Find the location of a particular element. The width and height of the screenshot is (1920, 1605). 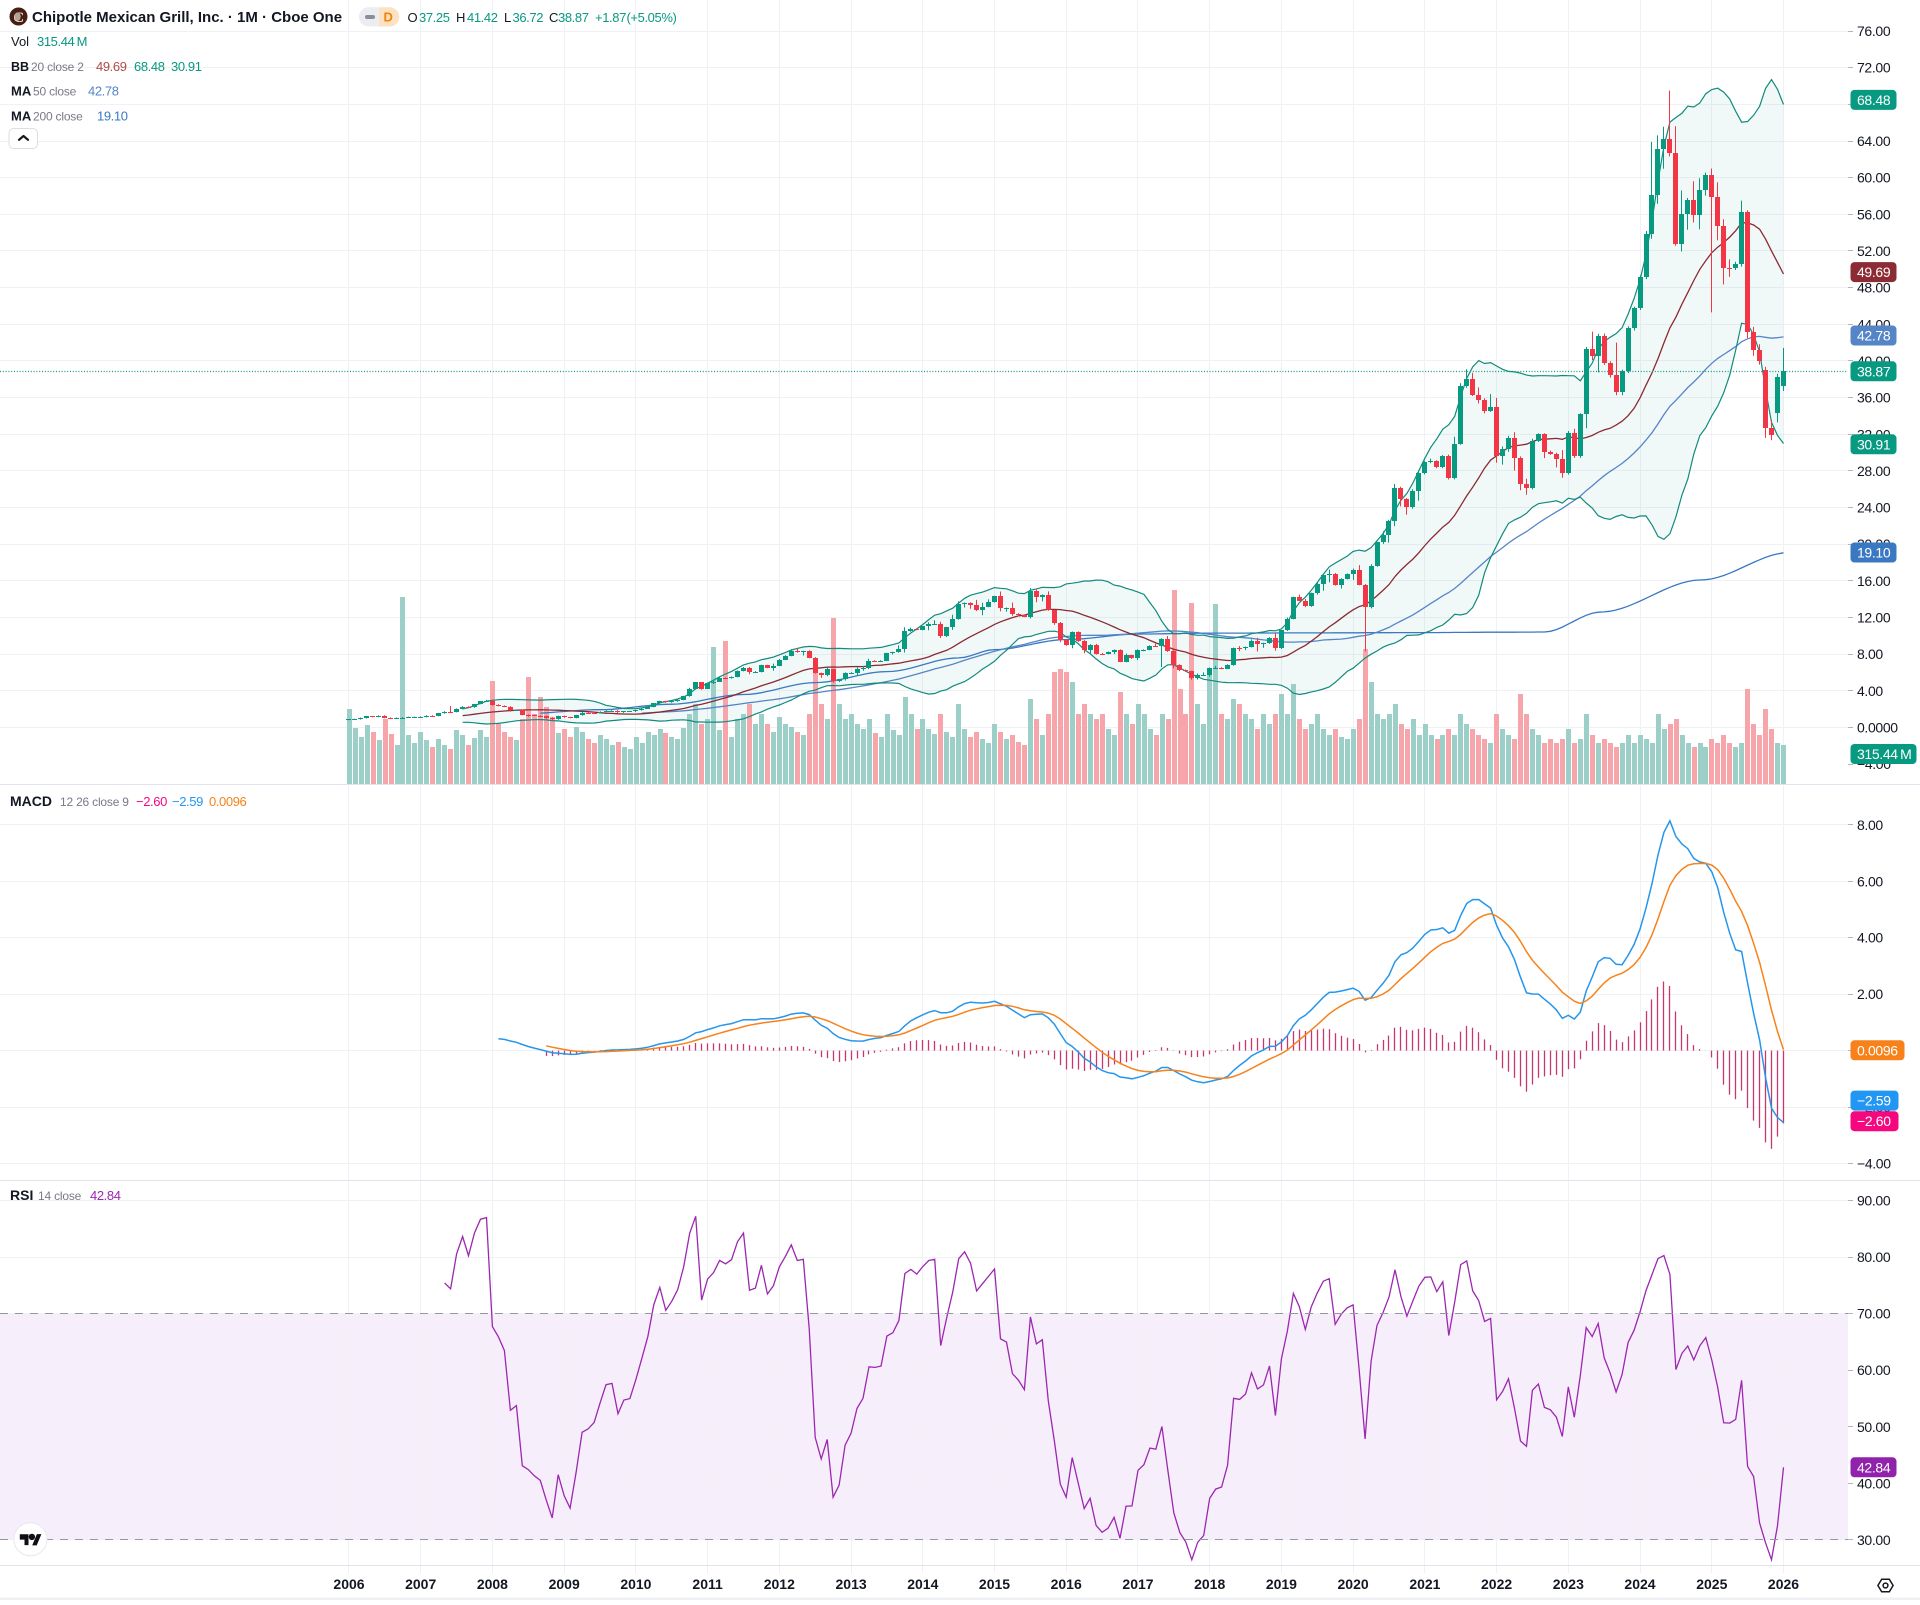

svg-text: 2.00 is located at coordinates (1870, 994).